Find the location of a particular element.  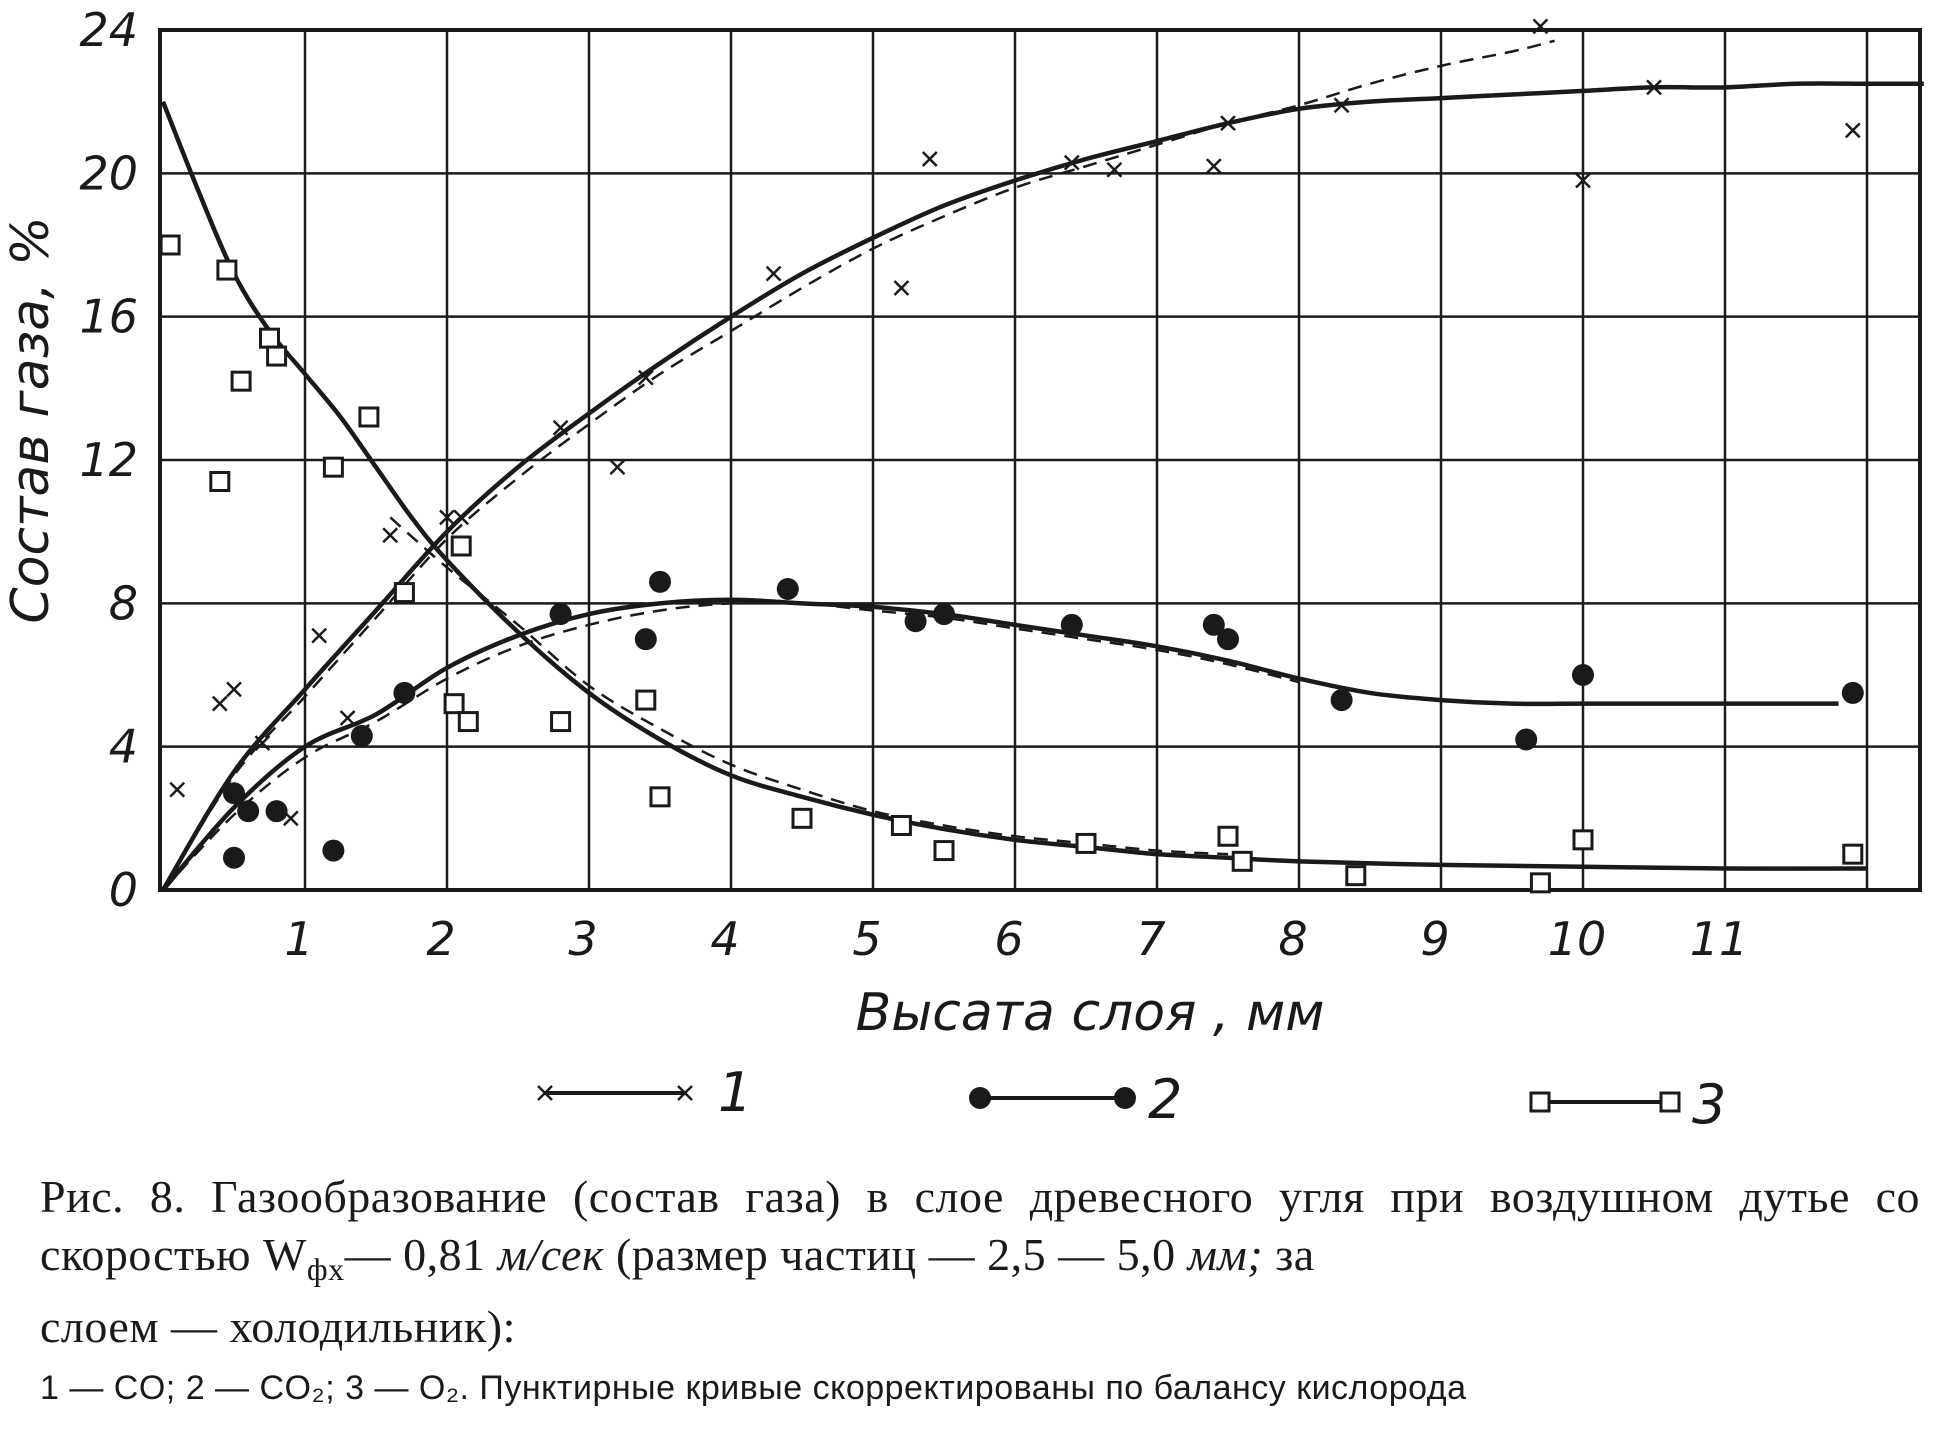

x-tick-label: 1 is located at coordinates (298, 939).